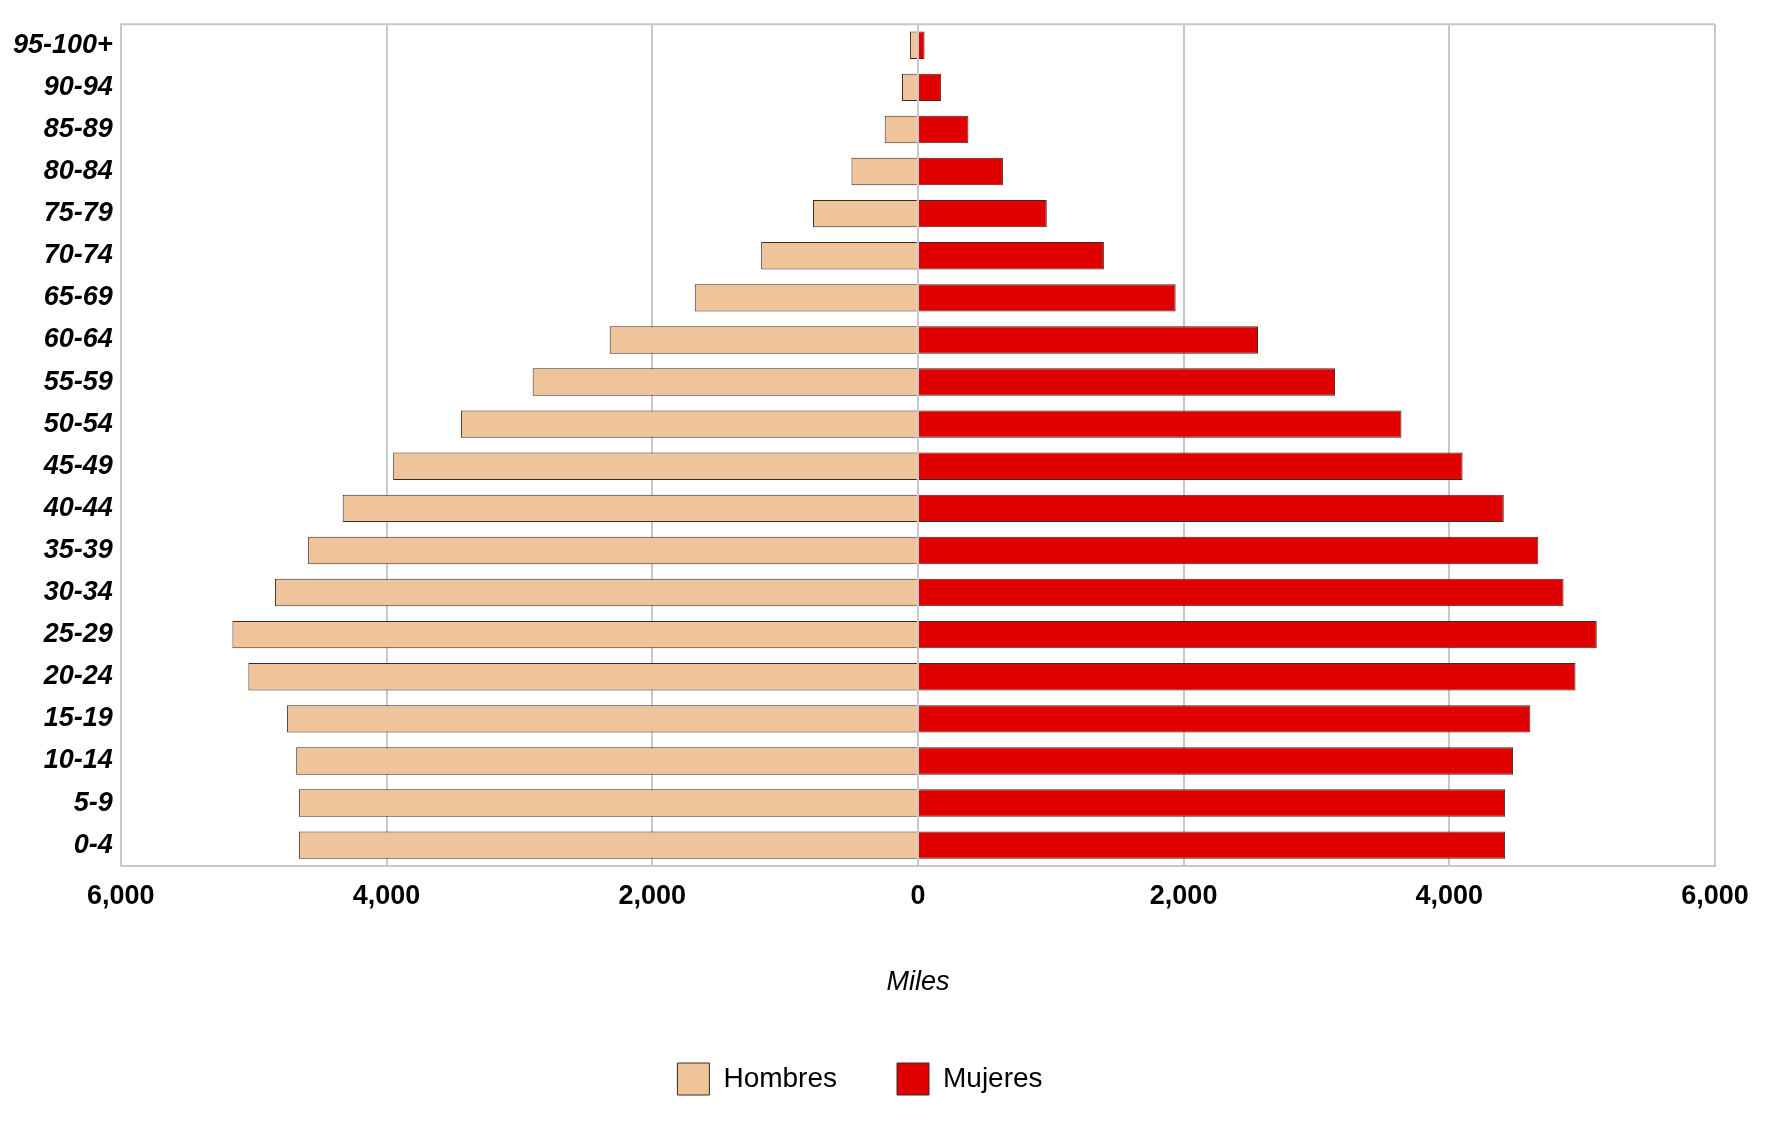 The width and height of the screenshot is (1775, 1125). Describe the element at coordinates (93, 843) in the screenshot. I see `y-tick-label: 0-4` at that location.